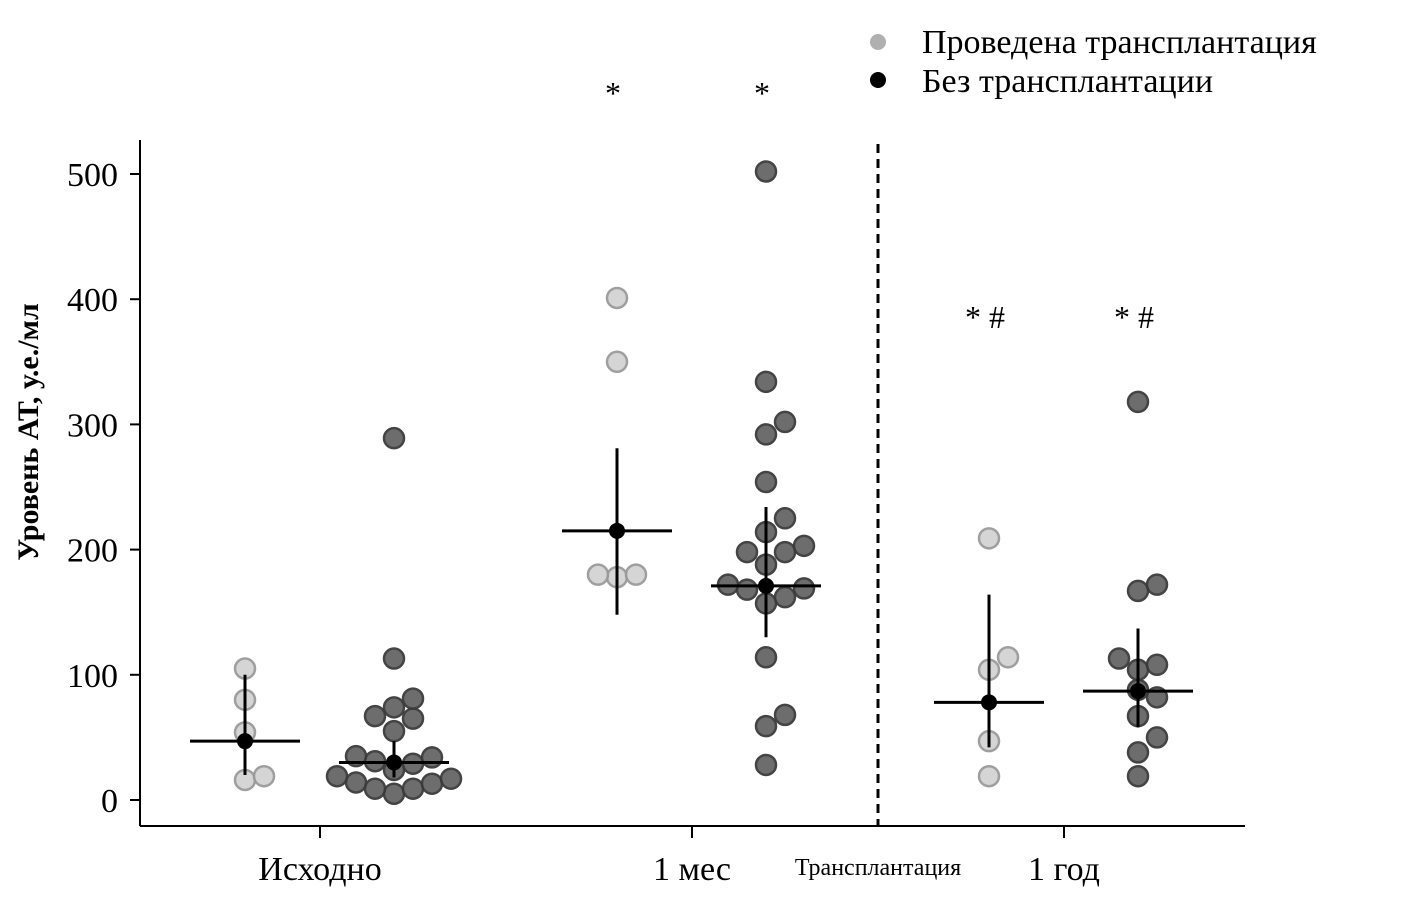 The width and height of the screenshot is (1422, 898). I want to click on y-tick-label: 500, so click(92, 175).